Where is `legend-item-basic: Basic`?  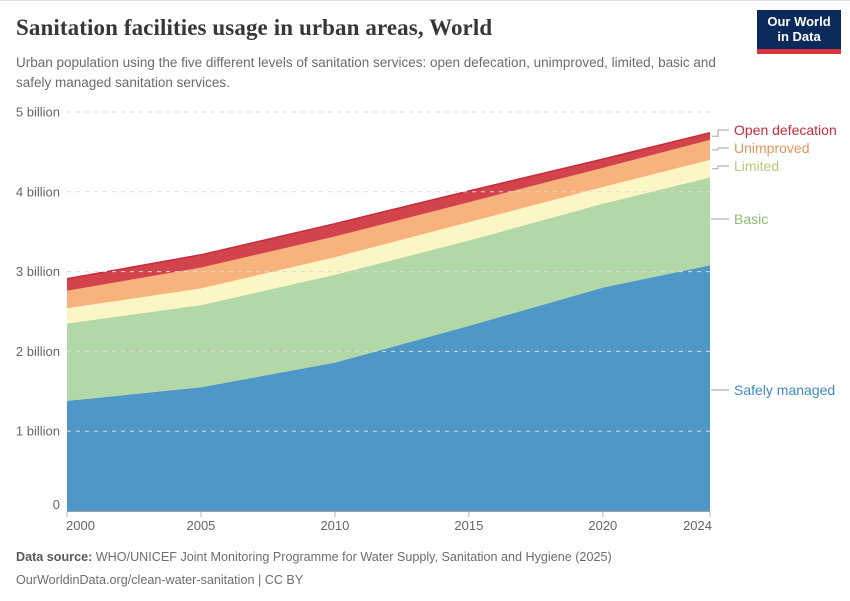 legend-item-basic: Basic is located at coordinates (751, 219).